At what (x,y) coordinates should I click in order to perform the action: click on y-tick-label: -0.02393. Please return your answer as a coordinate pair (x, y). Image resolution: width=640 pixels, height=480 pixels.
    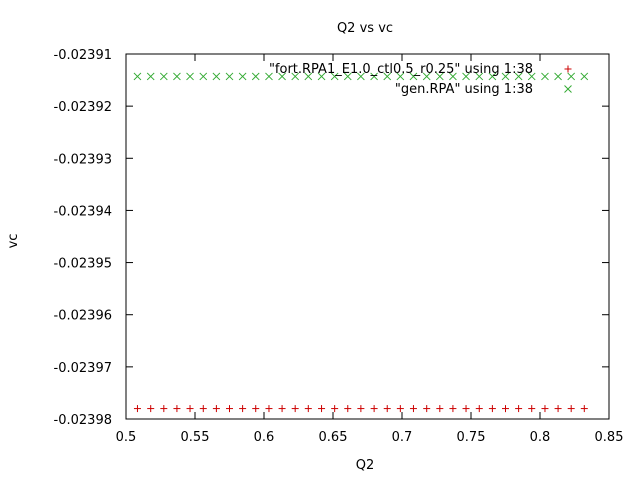
    Looking at the image, I should click on (83, 159).